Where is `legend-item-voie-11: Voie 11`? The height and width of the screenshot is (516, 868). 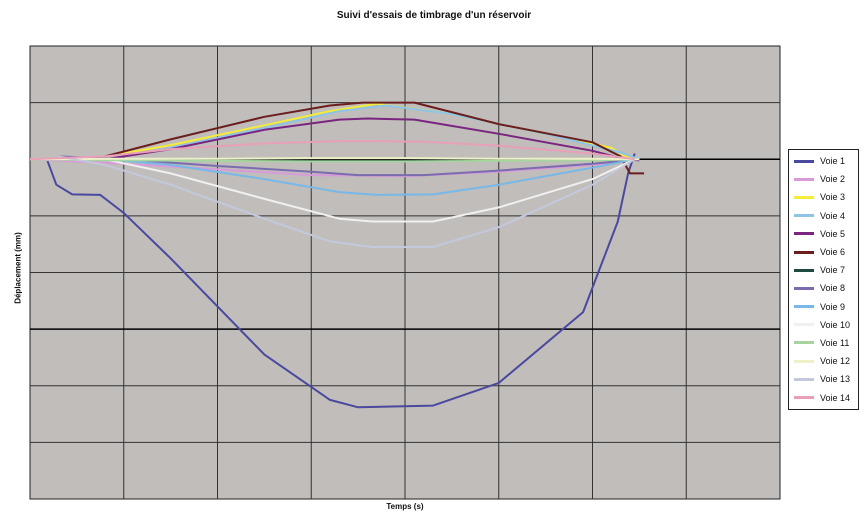
legend-item-voie-11: Voie 11 is located at coordinates (823, 343).